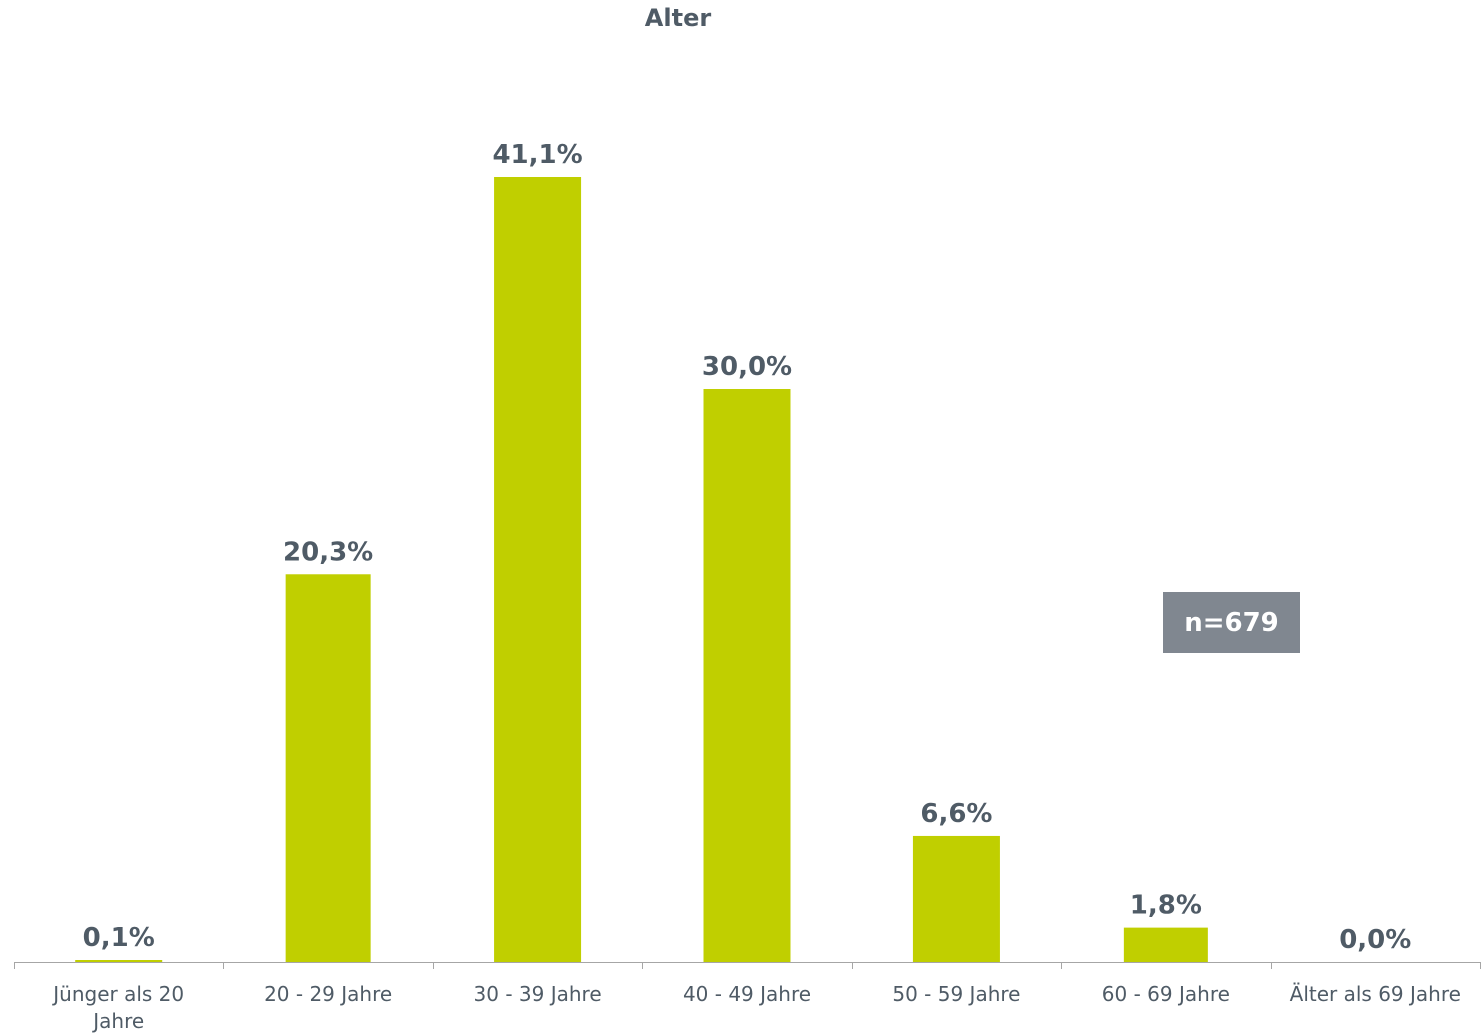 This screenshot has width=1482, height=1034. What do you see at coordinates (678, 18) in the screenshot?
I see `chart-title: Alter` at bounding box center [678, 18].